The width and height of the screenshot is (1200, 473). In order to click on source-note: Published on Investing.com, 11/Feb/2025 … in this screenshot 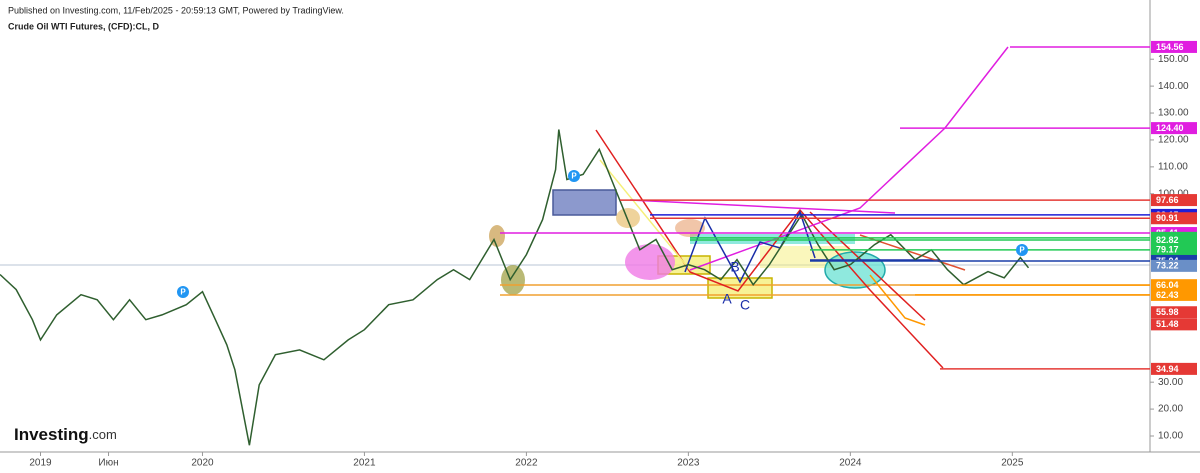, I will do `click(176, 10)`.